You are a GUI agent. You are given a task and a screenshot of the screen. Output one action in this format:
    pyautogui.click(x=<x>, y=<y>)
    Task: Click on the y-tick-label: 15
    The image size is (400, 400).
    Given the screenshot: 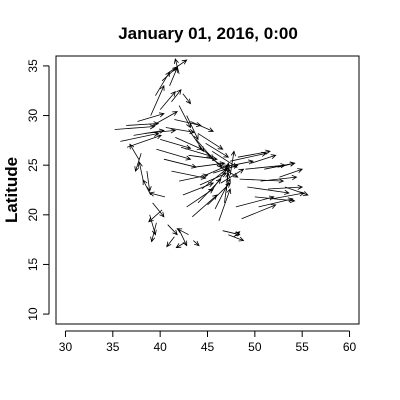 What is the action you would take?
    pyautogui.click(x=33, y=264)
    